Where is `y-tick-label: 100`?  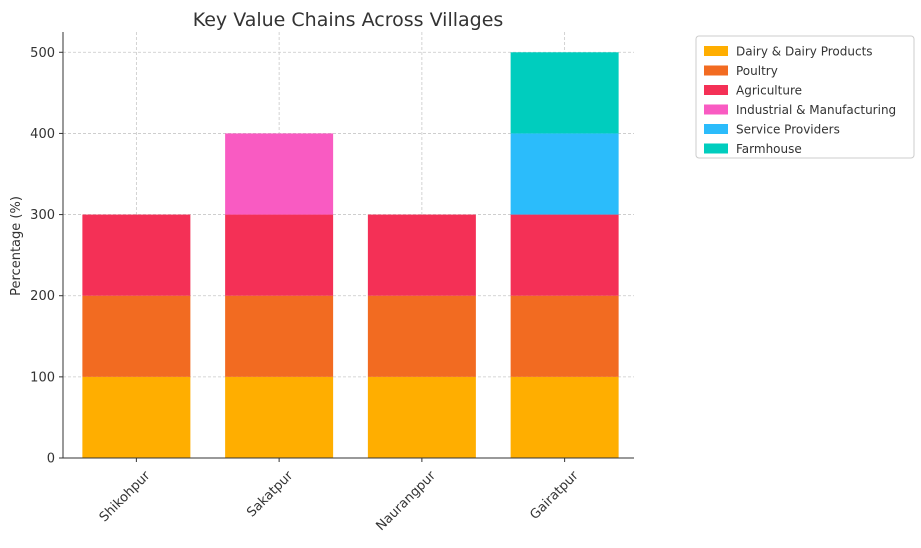
y-tick-label: 100 is located at coordinates (42, 377).